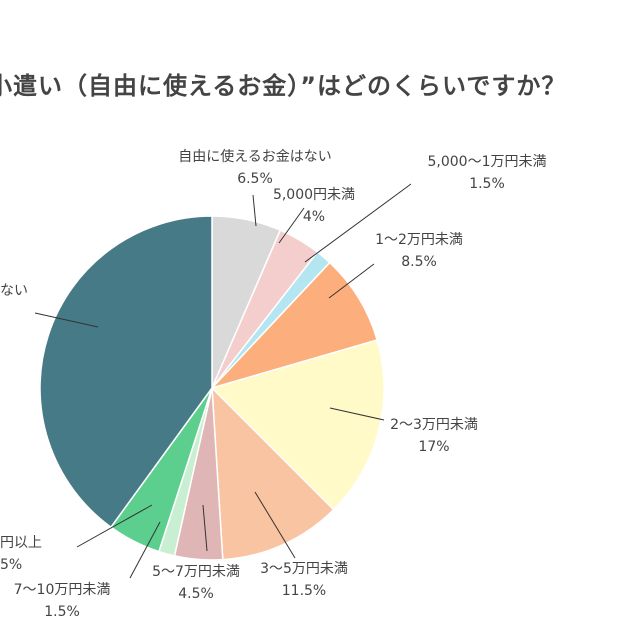 Image resolution: width=640 pixels, height=640 pixels. Describe the element at coordinates (283, 86) in the screenshot. I see `chart-title: 小遣い（自由に使えるお金）”はどのくらいですか？` at that location.